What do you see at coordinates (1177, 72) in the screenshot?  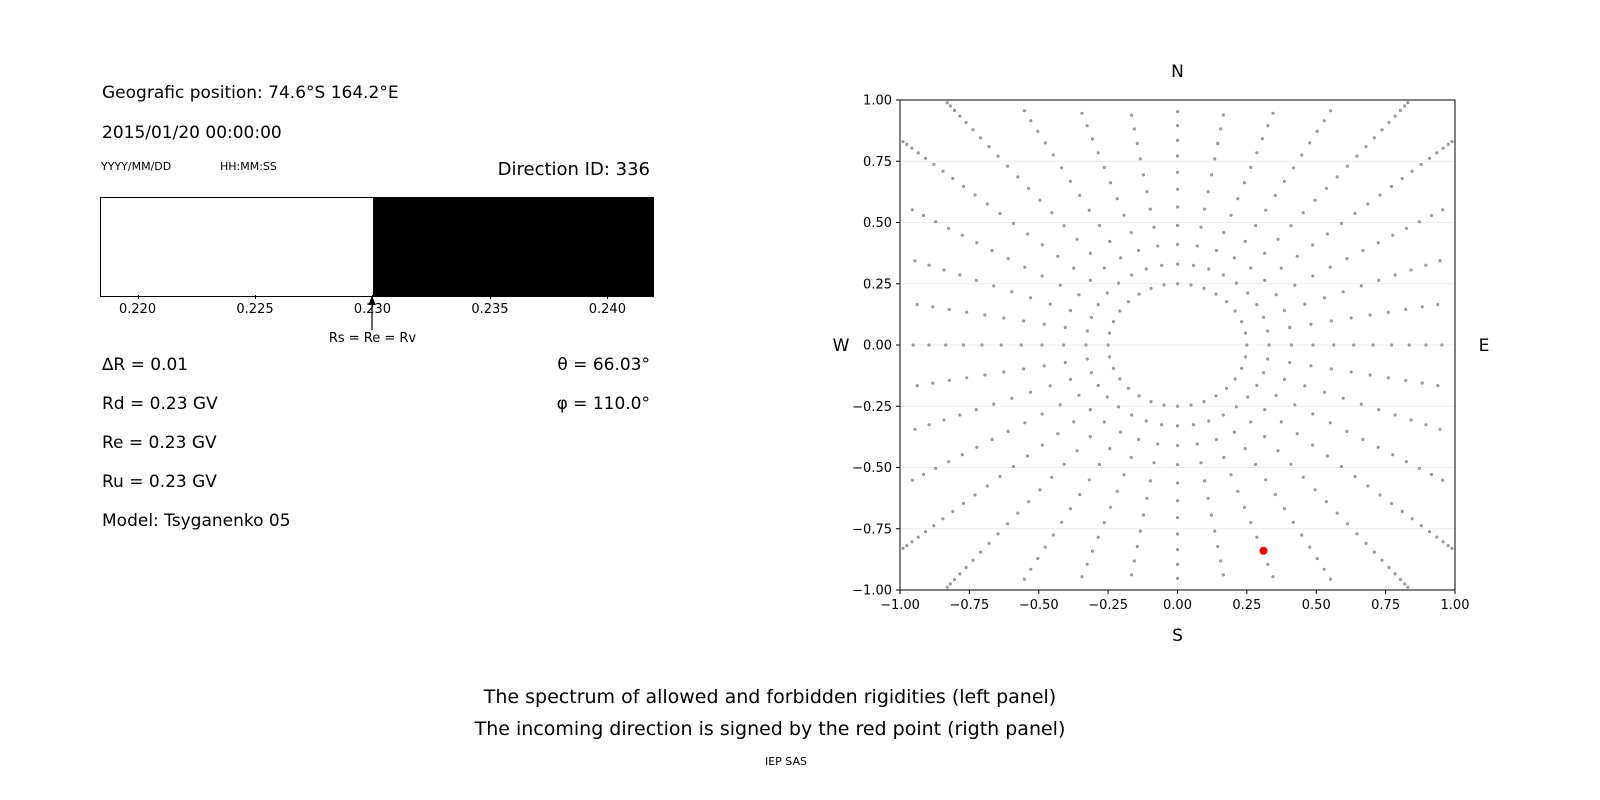 I see `compass-north-label: N` at bounding box center [1177, 72].